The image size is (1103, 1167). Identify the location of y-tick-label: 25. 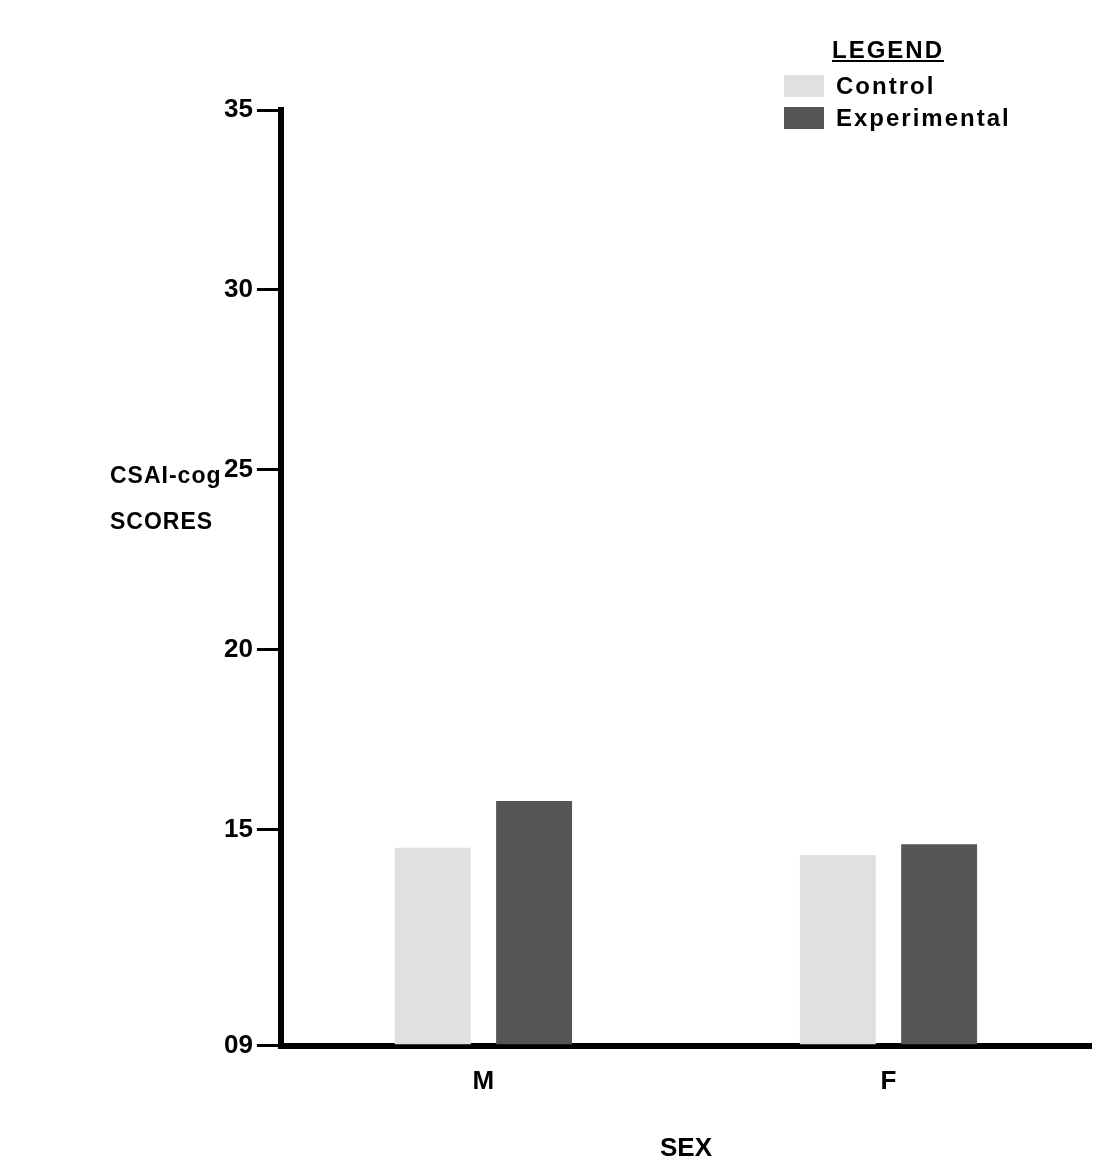
(238, 468).